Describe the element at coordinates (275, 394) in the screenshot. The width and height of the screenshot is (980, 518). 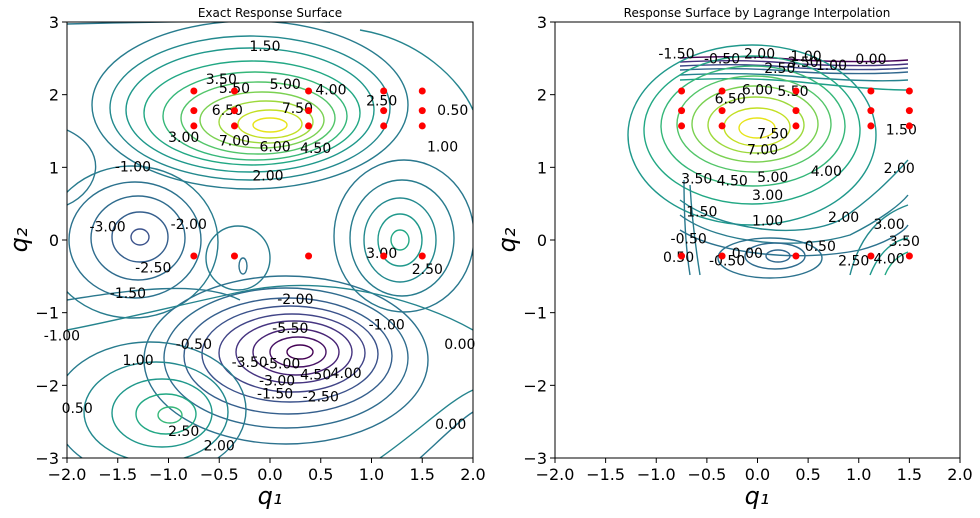
I see `contour-label: -1.50` at that location.